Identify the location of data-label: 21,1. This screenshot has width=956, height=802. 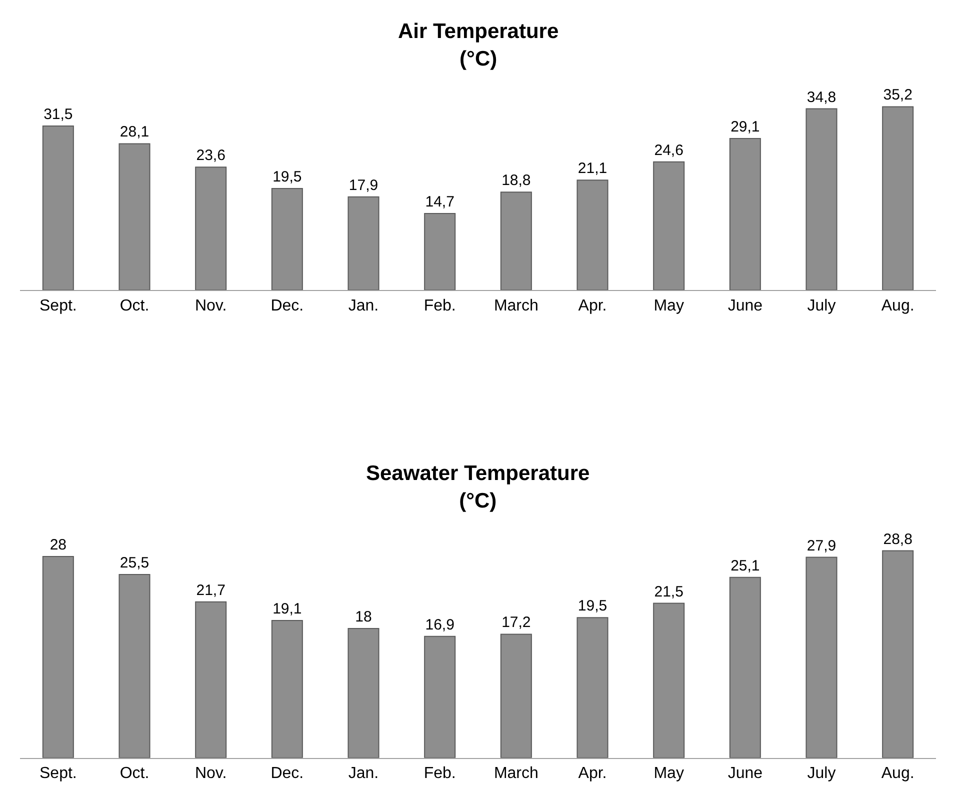
(593, 169).